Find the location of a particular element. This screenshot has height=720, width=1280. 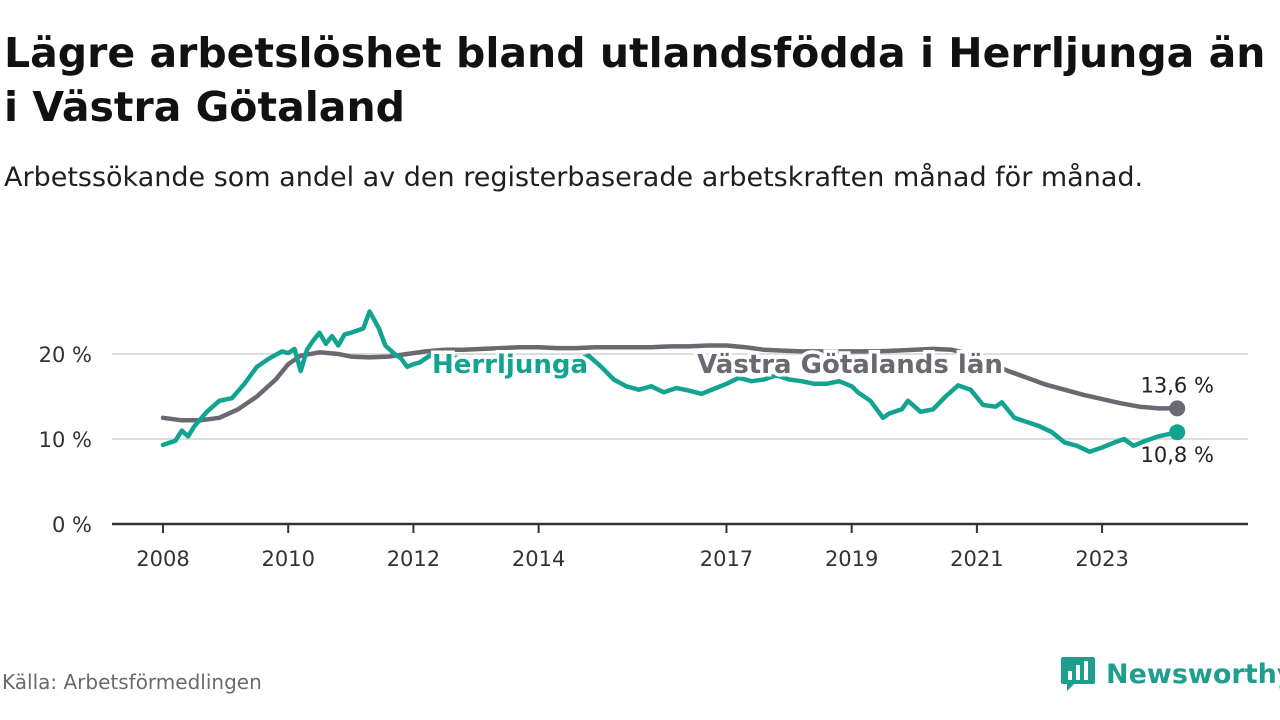

brand-name: Newsworthy is located at coordinates (1193, 674).